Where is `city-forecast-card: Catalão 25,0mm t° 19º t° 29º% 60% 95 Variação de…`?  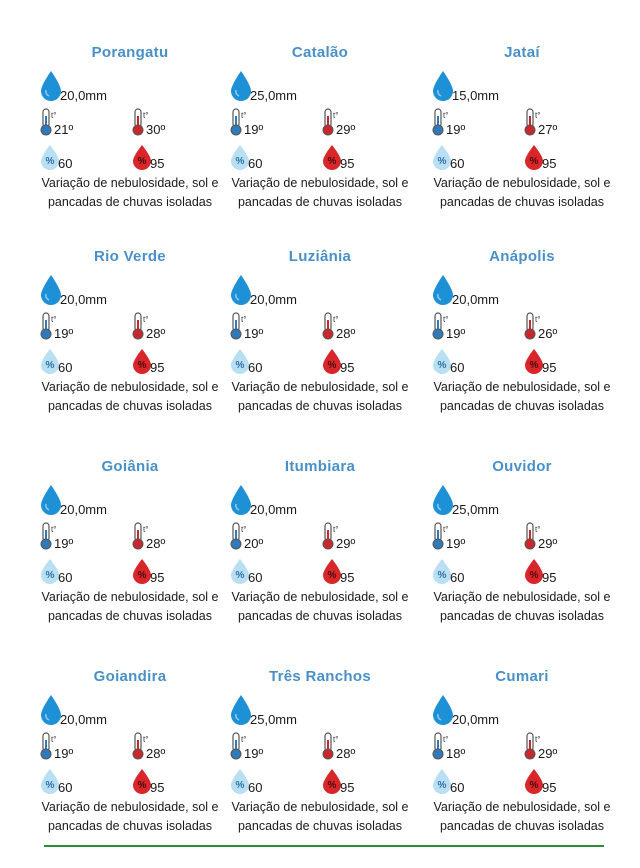
city-forecast-card: Catalão 25,0mm t° 19º t° 29º% 60% 95 Variação de… is located at coordinates (325, 144).